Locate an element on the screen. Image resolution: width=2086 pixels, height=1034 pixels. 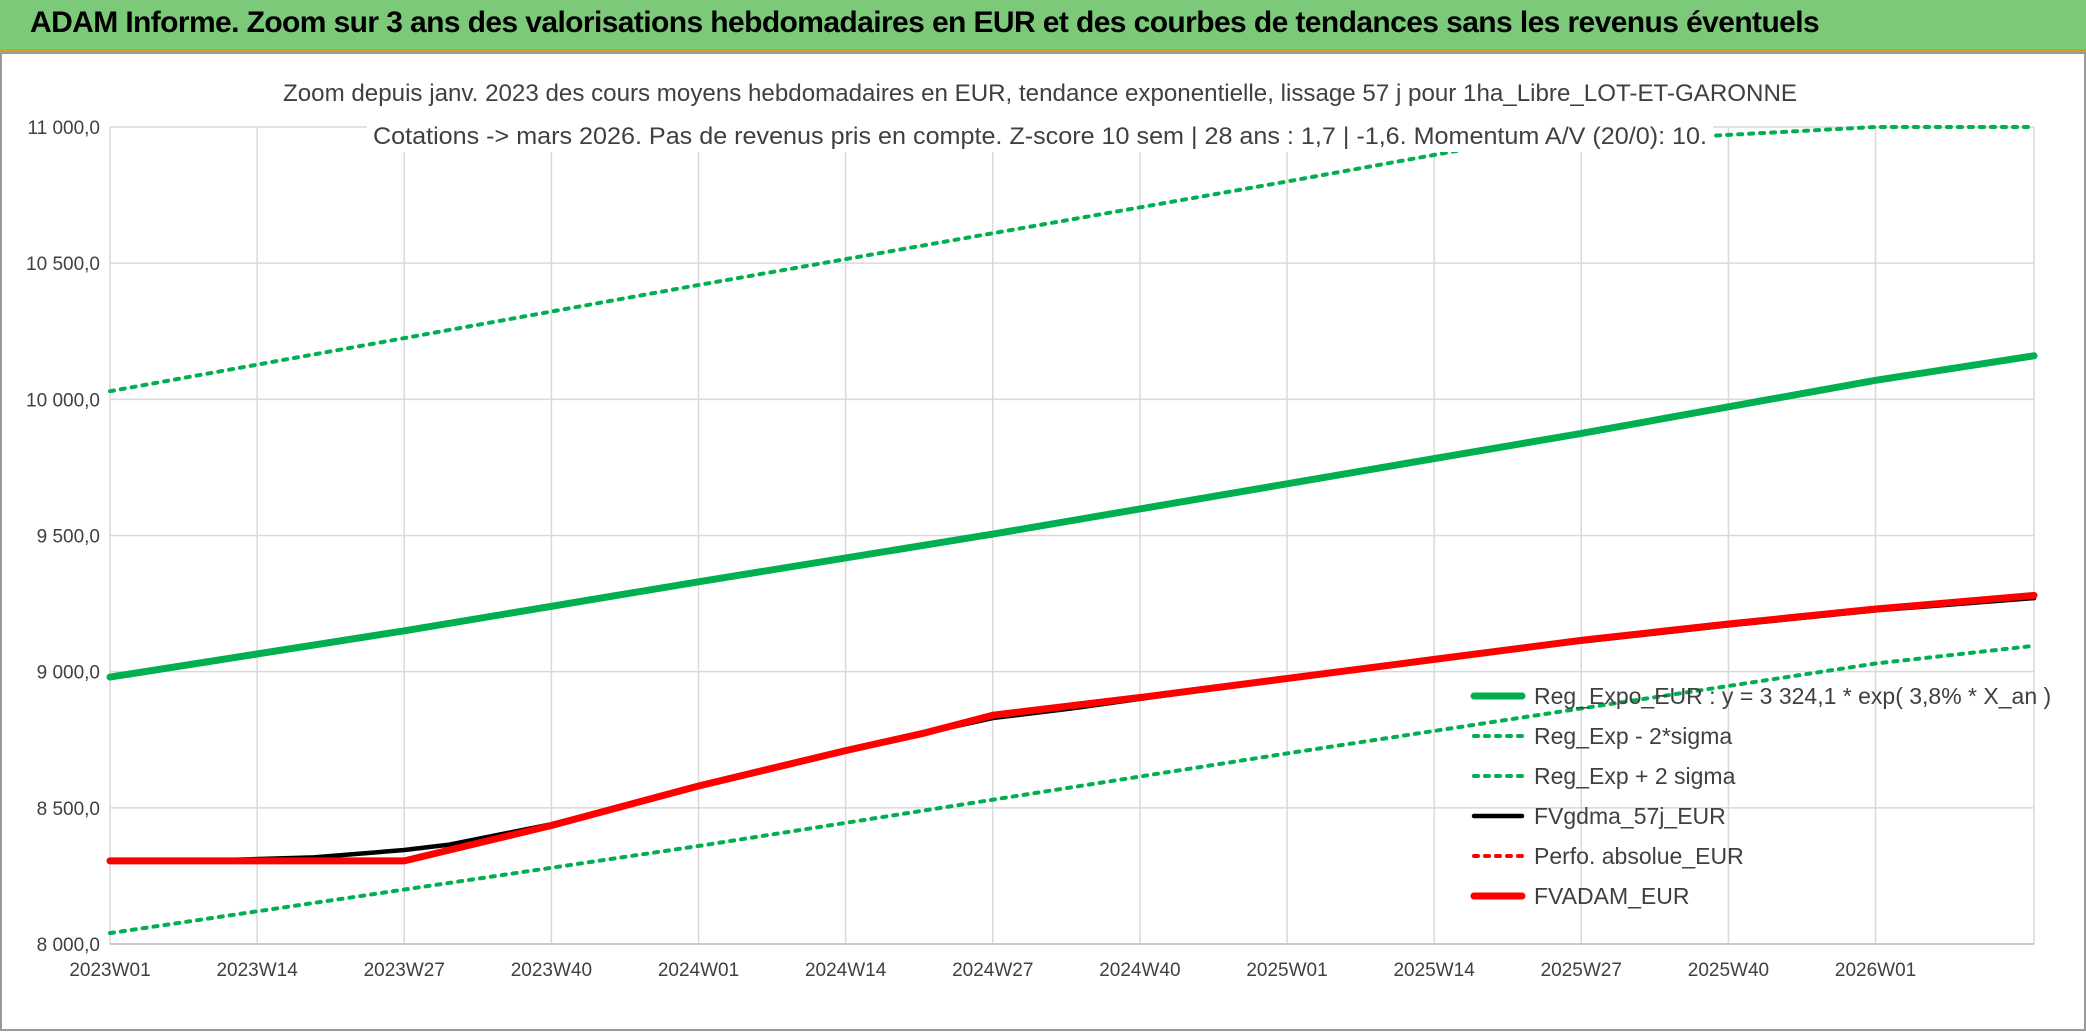
x-tick-label: 2023W01 is located at coordinates (109, 970).